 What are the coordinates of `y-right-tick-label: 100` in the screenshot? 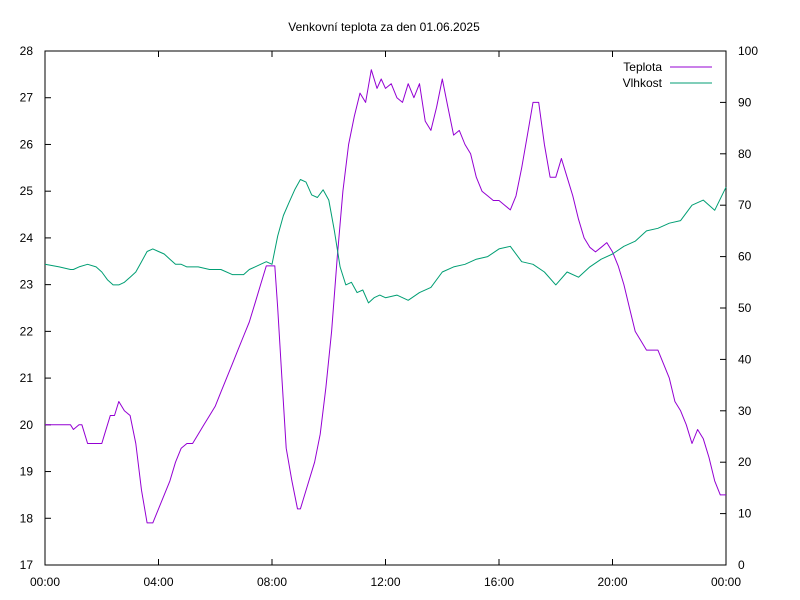 It's located at (748, 51).